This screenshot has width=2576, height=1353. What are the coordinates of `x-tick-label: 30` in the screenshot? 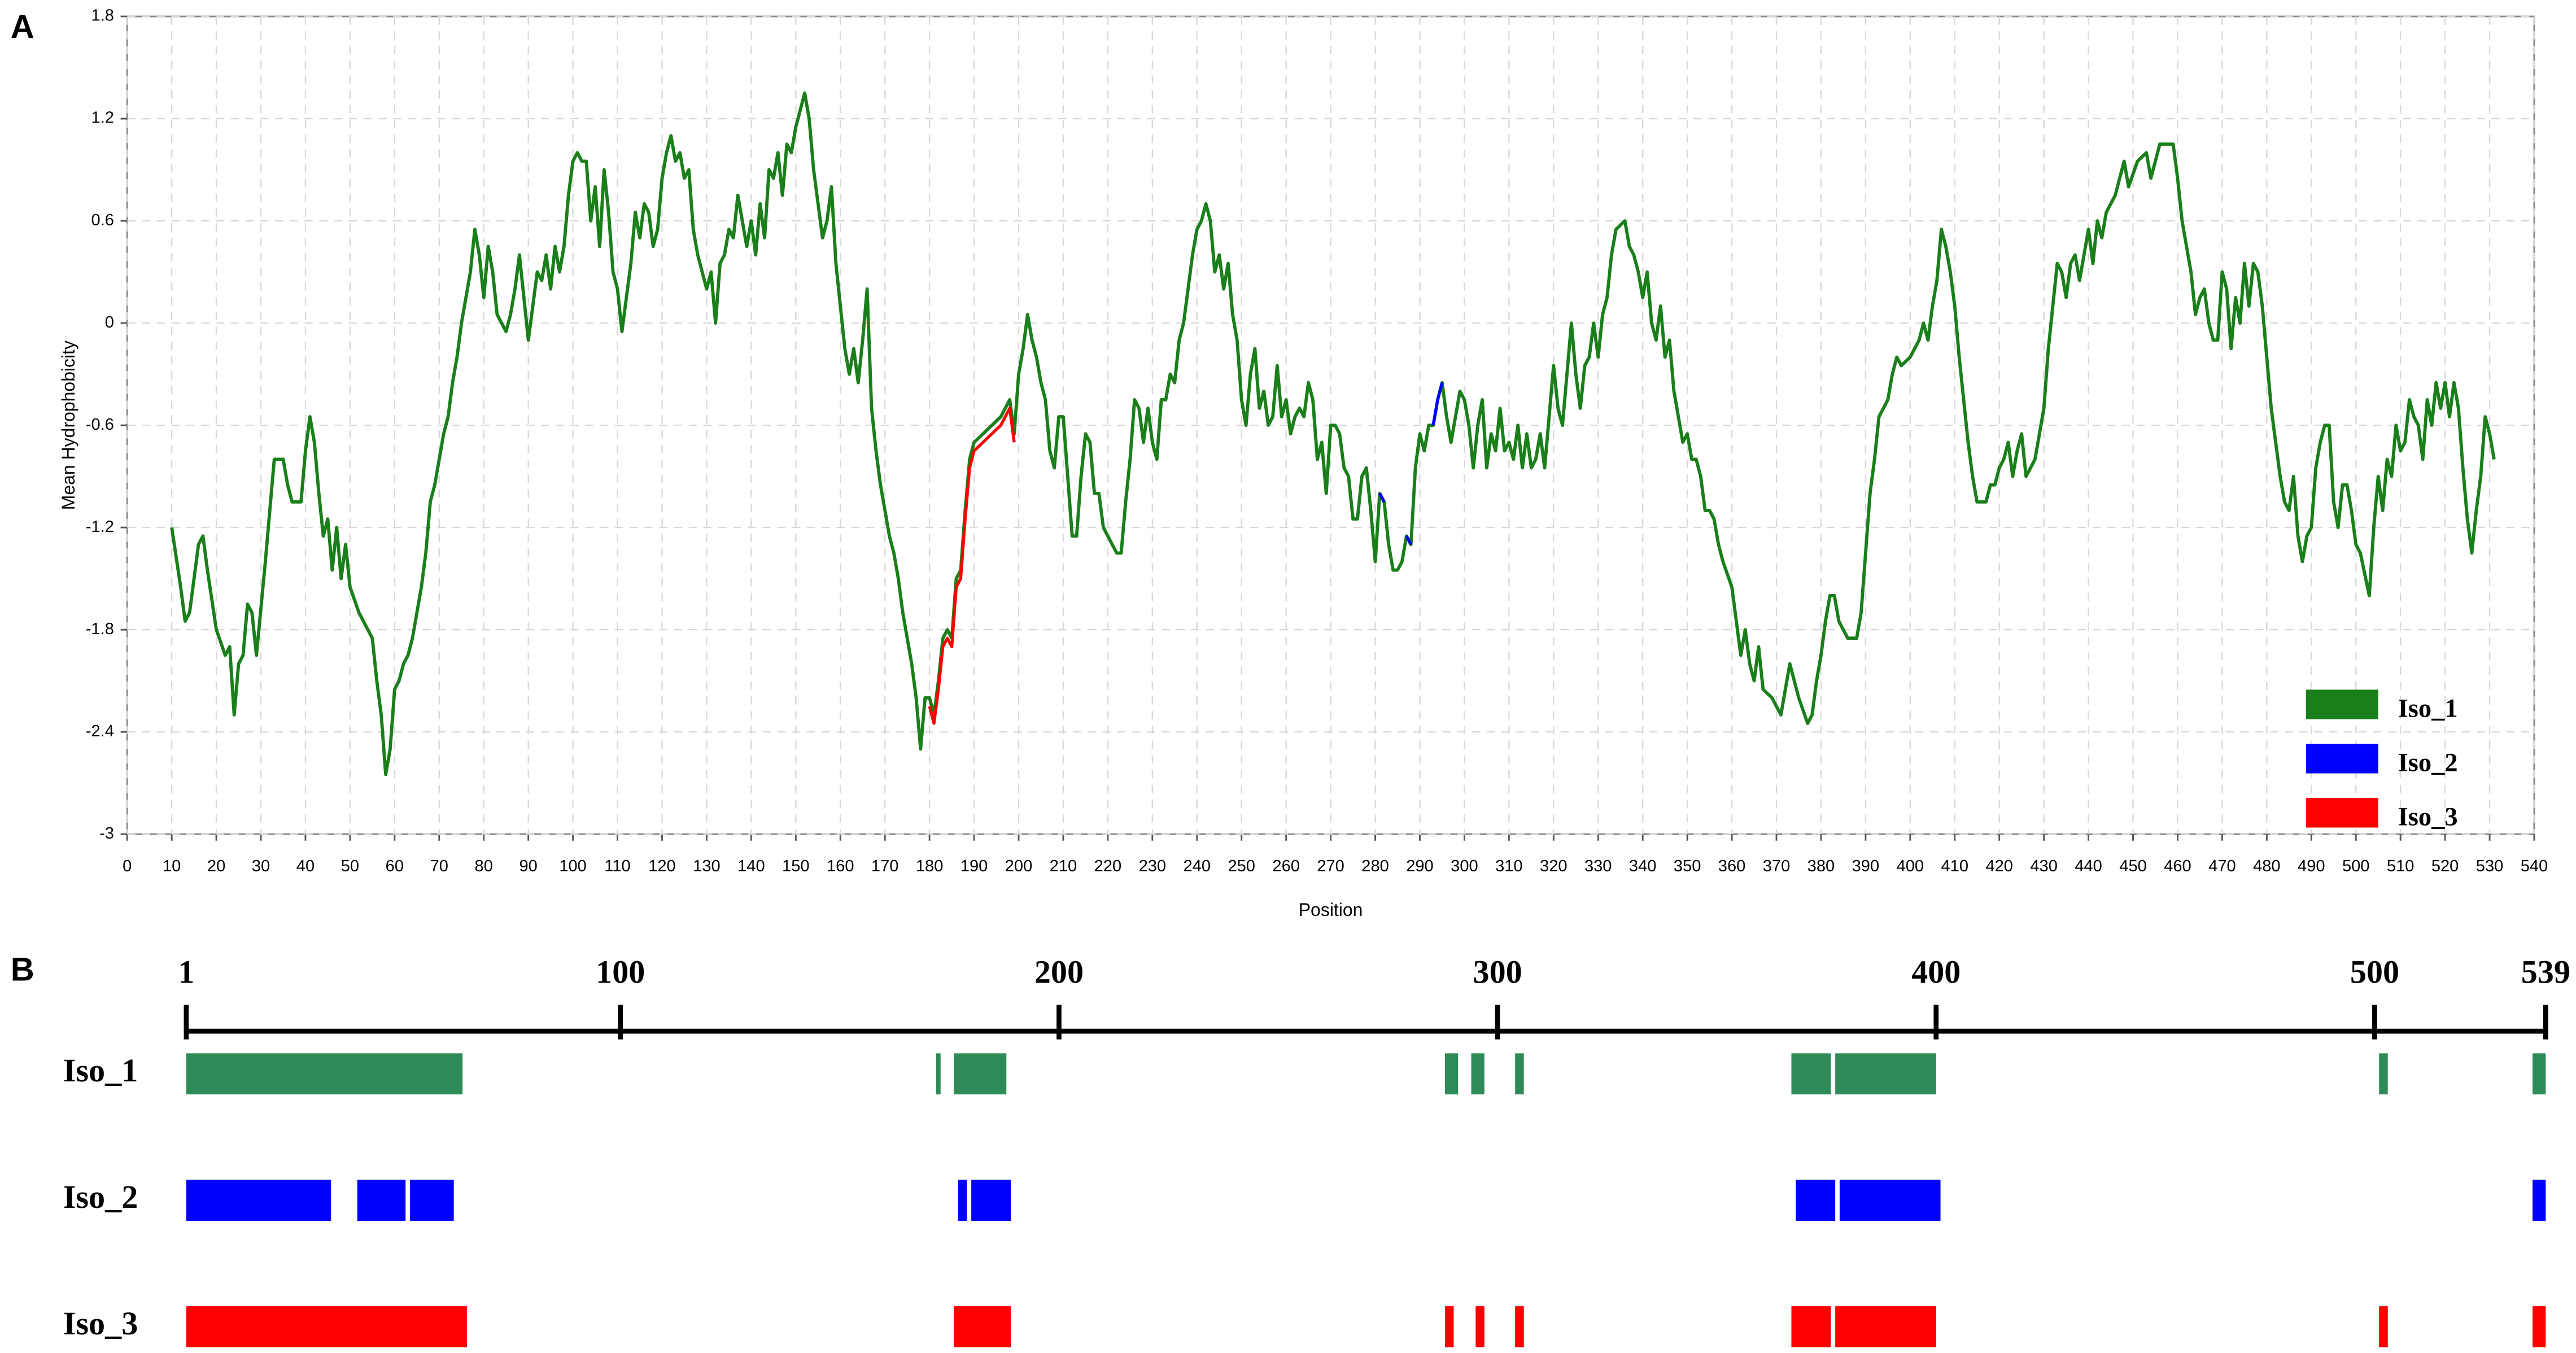 It's located at (261, 866).